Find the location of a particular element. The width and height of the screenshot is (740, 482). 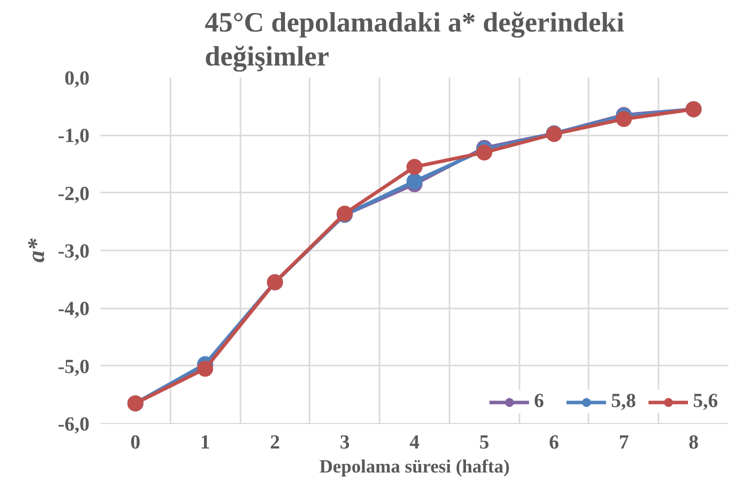

x-tick-label: 3 is located at coordinates (345, 443).